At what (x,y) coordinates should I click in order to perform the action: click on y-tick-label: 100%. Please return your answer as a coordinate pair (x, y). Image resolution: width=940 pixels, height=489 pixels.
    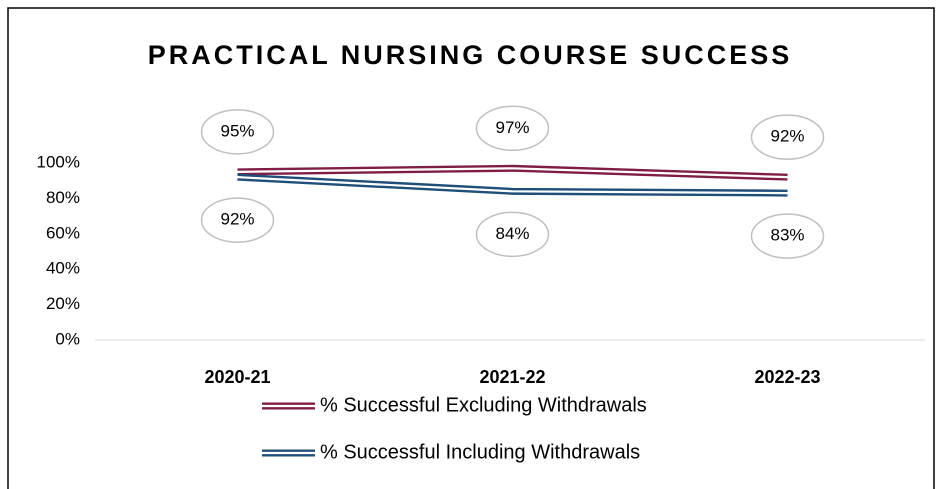
    Looking at the image, I should click on (58, 161).